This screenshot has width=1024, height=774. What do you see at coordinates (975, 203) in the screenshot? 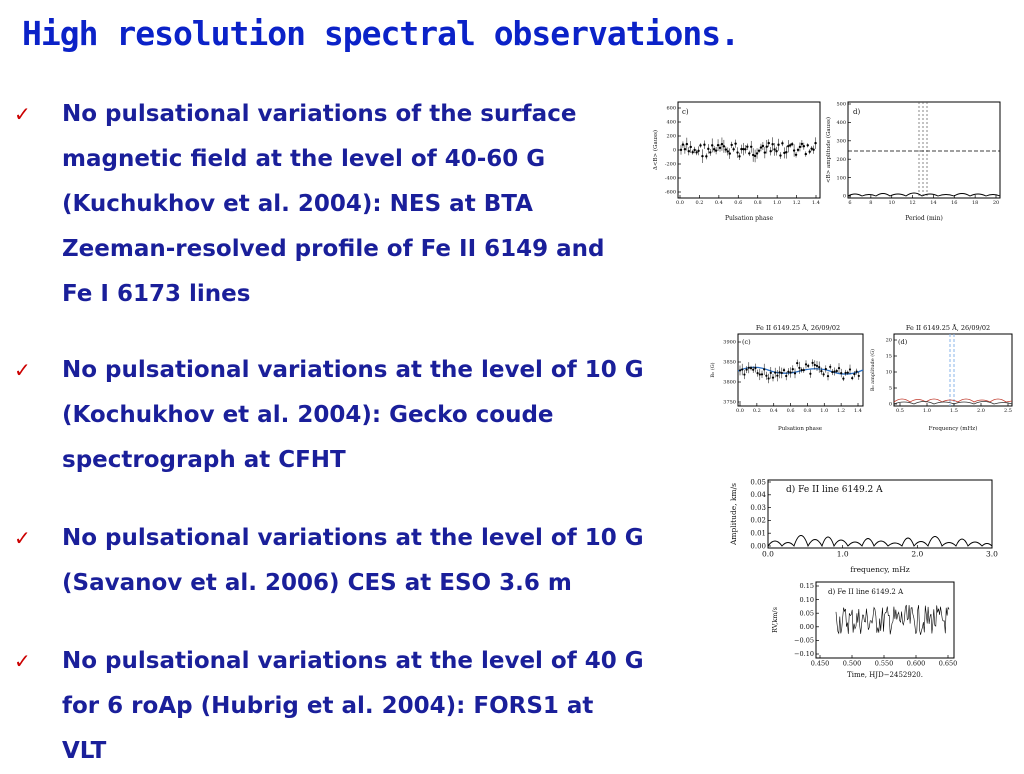
I see `x-tick-label: 18` at bounding box center [975, 203].